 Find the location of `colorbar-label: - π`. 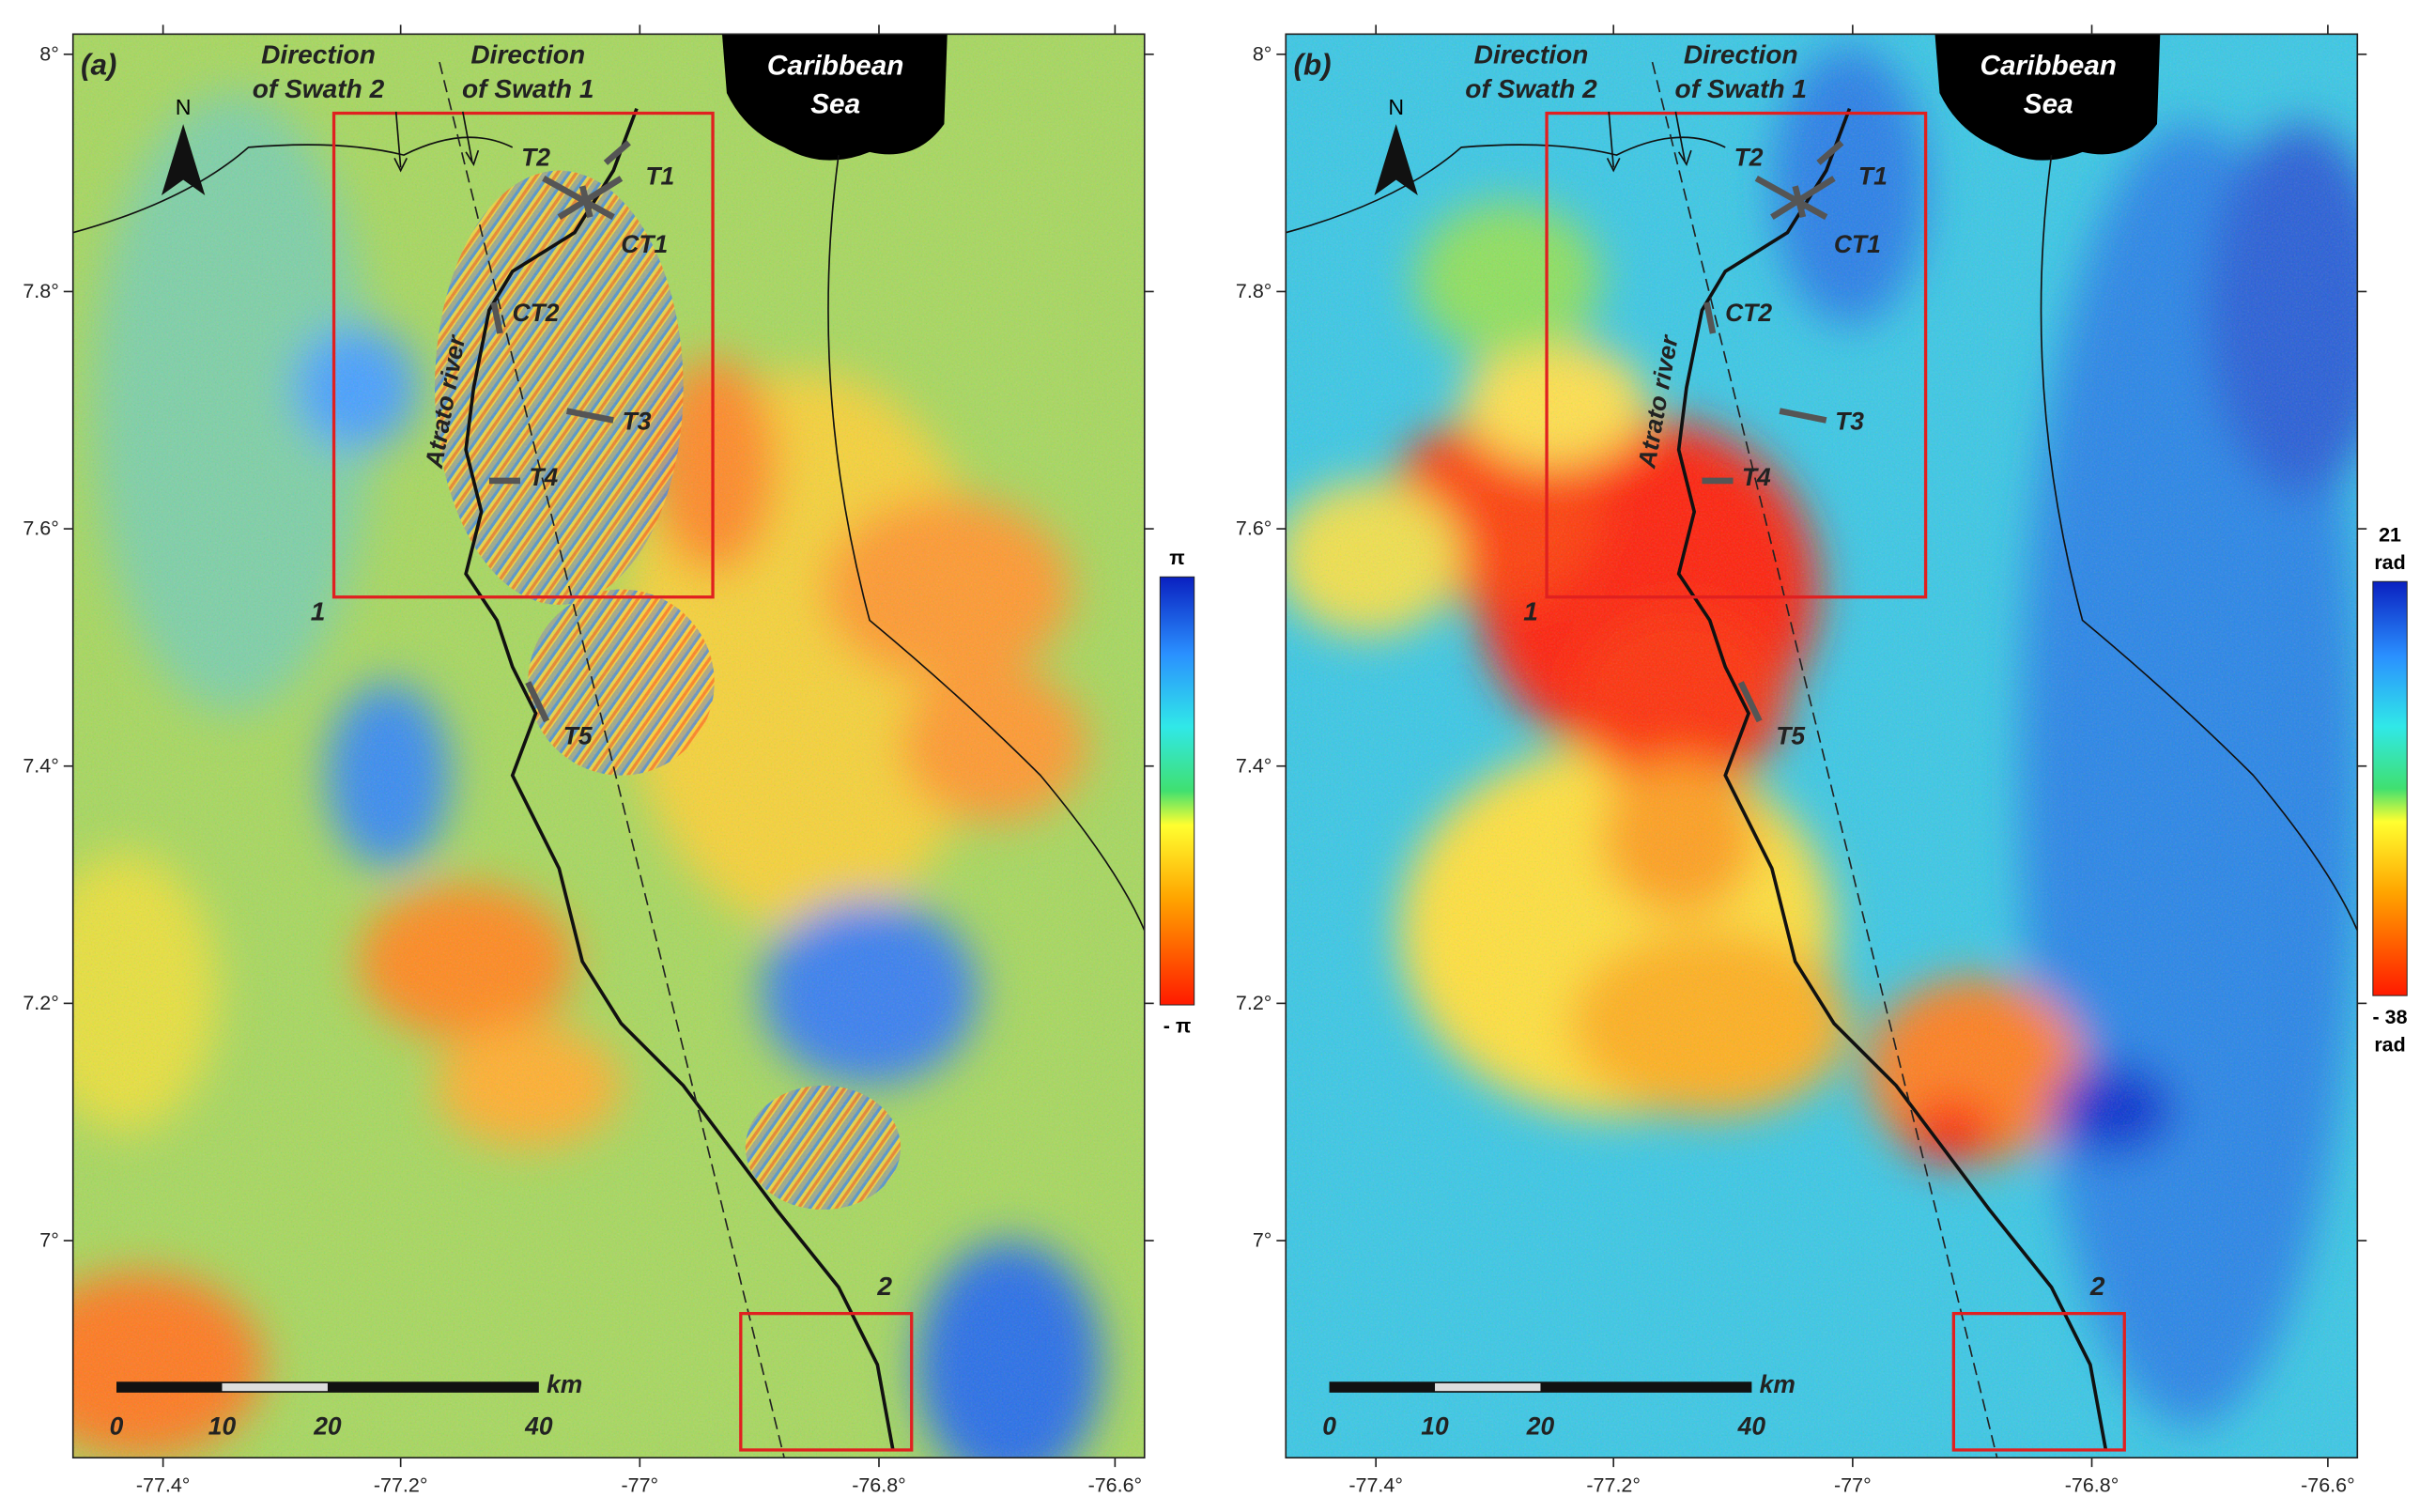

colorbar-label: - π is located at coordinates (1178, 1026).